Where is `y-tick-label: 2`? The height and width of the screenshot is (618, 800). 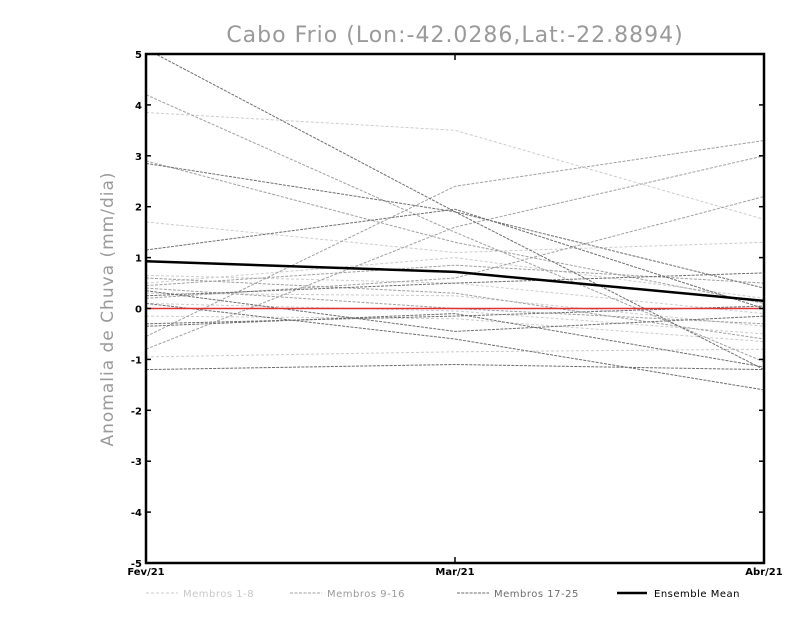 y-tick-label: 2 is located at coordinates (138, 208).